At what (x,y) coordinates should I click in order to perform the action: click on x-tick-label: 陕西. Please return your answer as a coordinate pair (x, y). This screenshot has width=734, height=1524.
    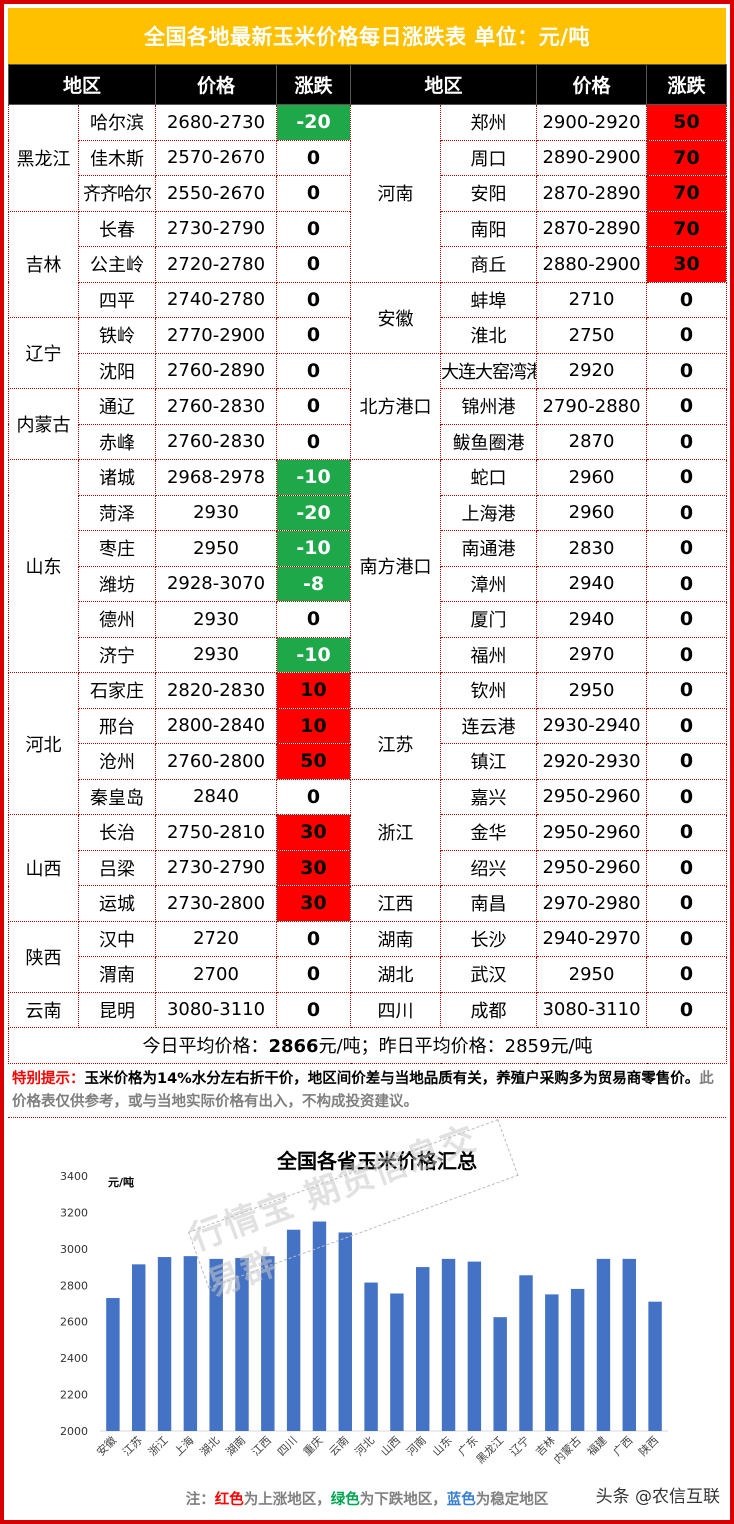
    Looking at the image, I should click on (648, 1445).